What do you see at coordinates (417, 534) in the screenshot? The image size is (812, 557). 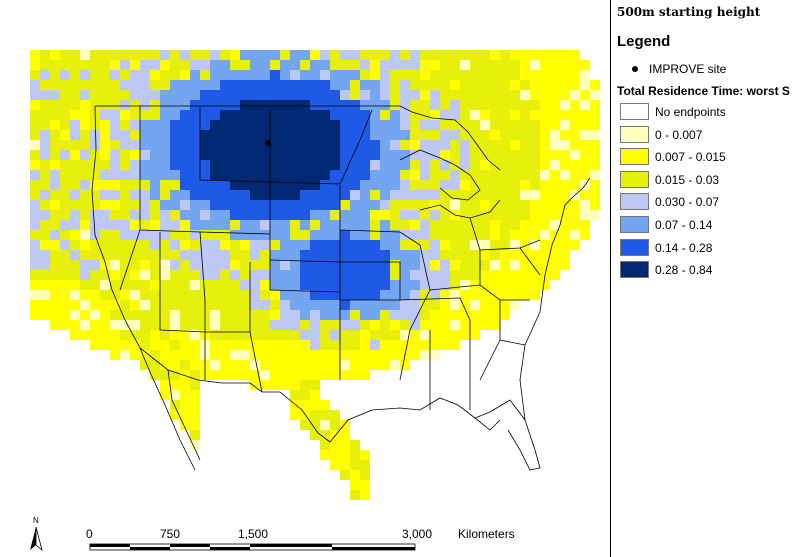 I see `scale-tick-3000: 3,000` at bounding box center [417, 534].